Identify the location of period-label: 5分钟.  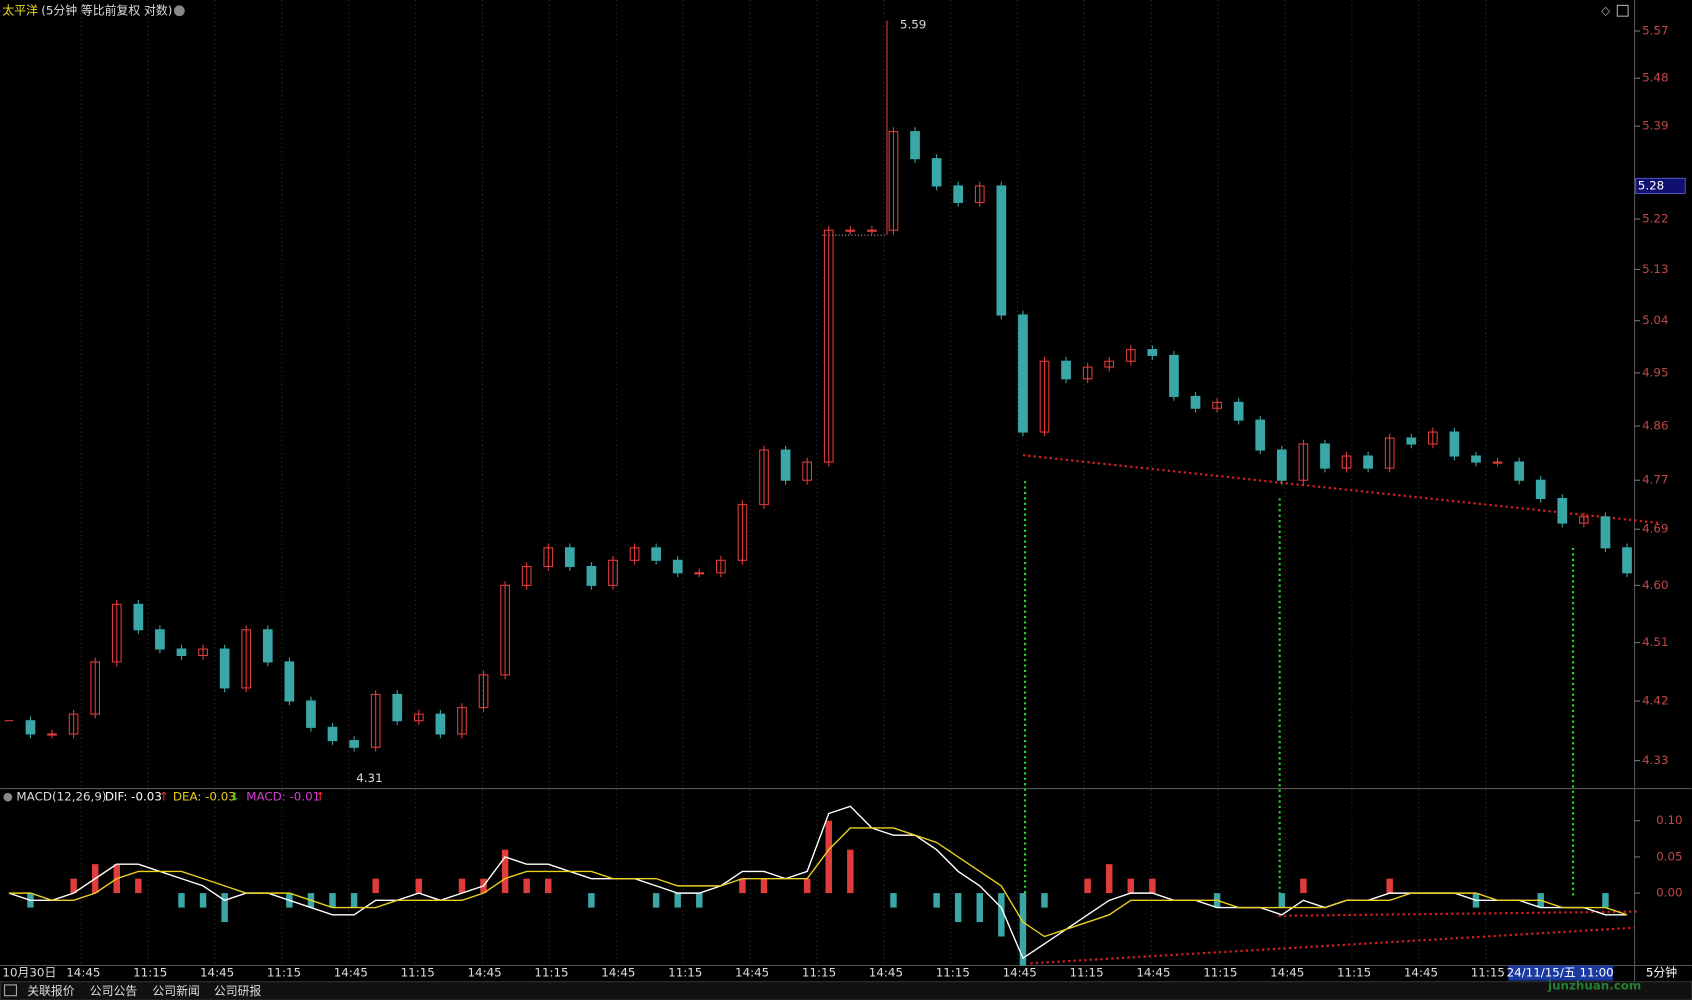
(1661, 973).